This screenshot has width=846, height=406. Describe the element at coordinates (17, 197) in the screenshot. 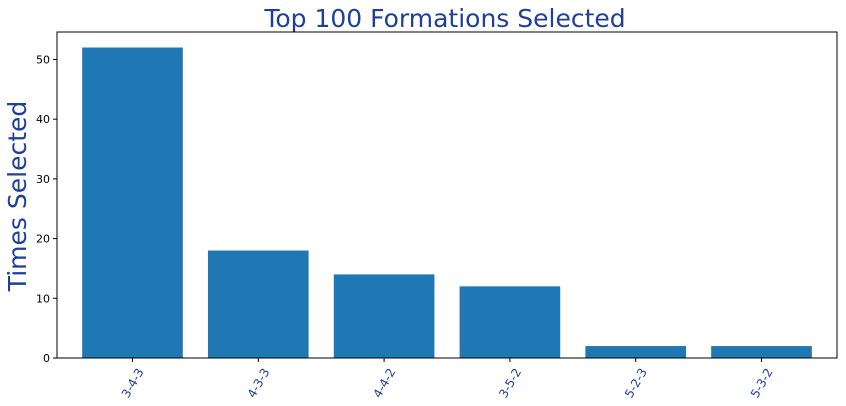

I see `y-axis-label: Times Selected` at that location.